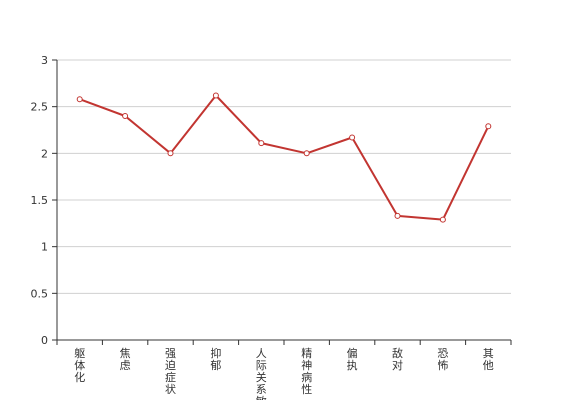 The height and width of the screenshot is (400, 567). What do you see at coordinates (284, 370) in the screenshot?
I see `x-axis-ticks: 躯体化 焦虑 强迫症状 抑郁 人际关系敏感 精神病性 偏执 敌对 恐怖 其他` at bounding box center [284, 370].